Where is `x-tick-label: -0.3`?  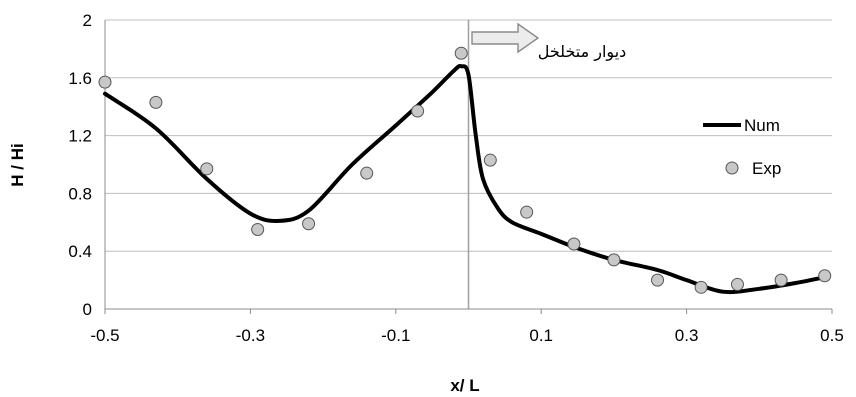
x-tick-label: -0.3 is located at coordinates (250, 335).